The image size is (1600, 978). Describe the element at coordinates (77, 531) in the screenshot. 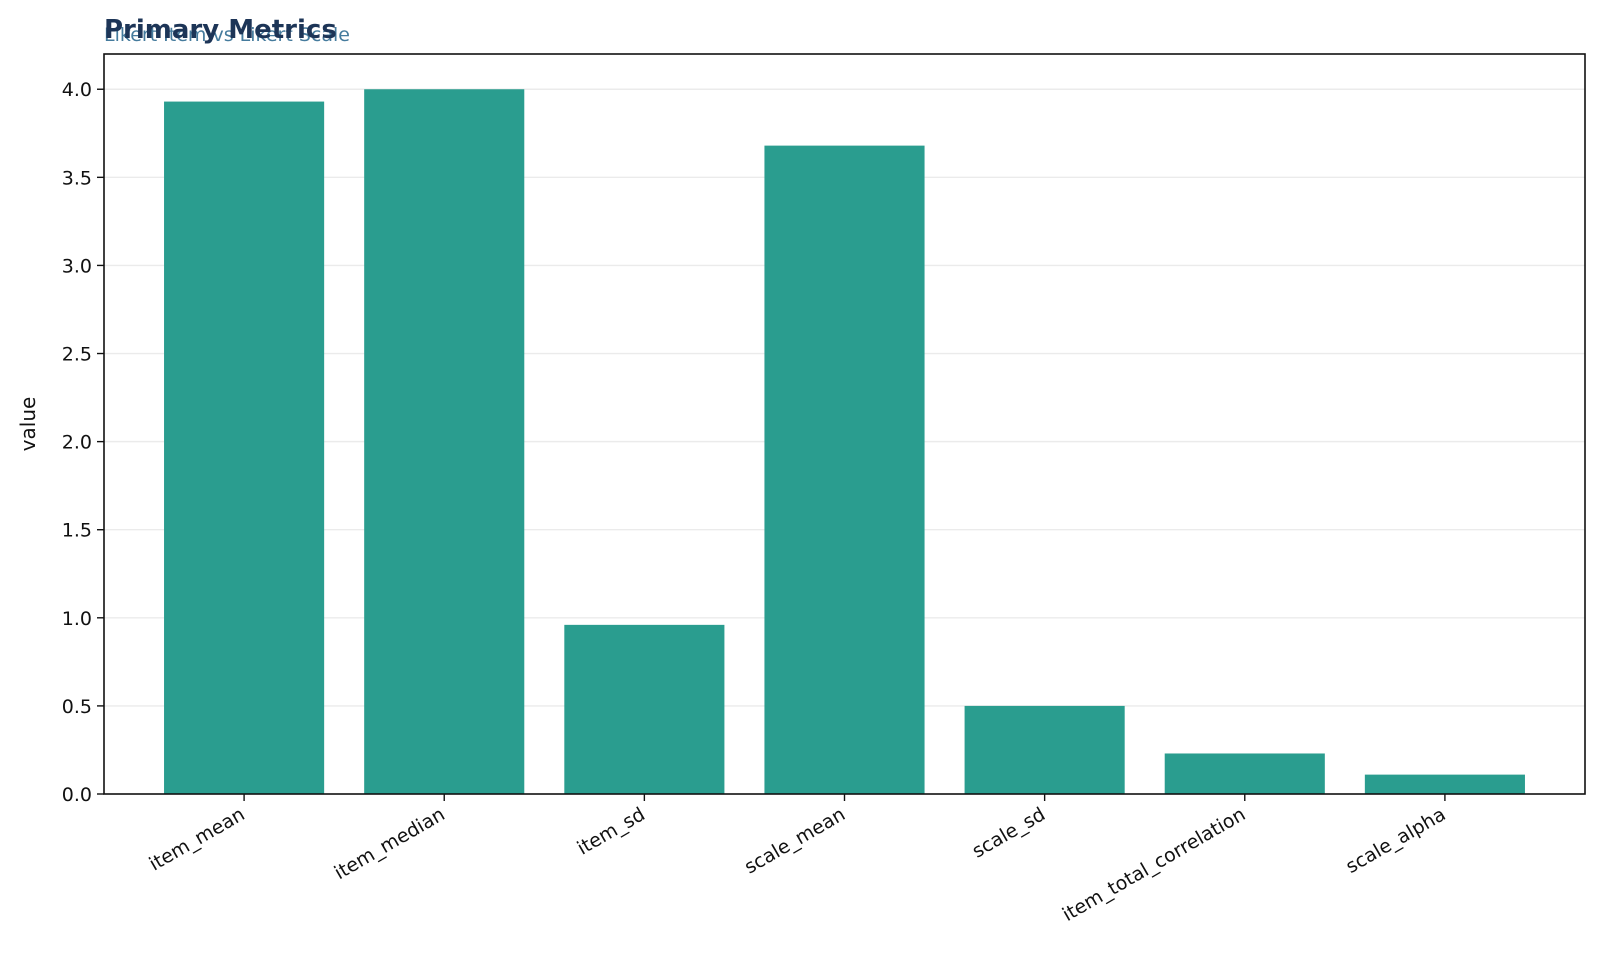

I see `y-tick-label: 1.5` at that location.